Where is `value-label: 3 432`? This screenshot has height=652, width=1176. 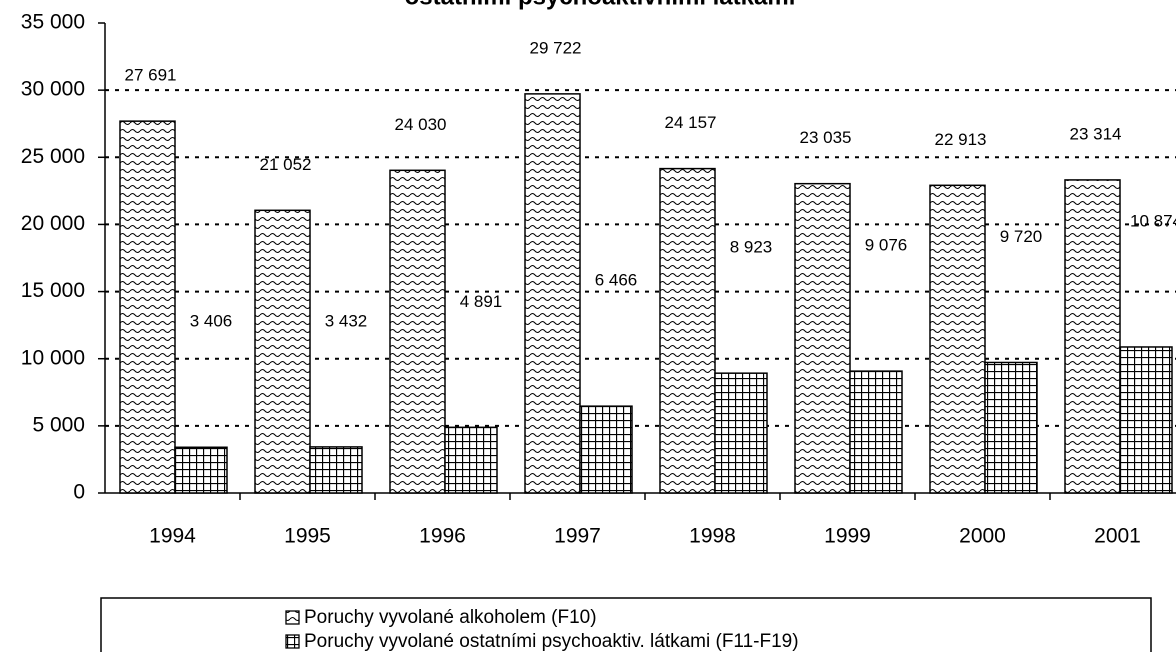 value-label: 3 432 is located at coordinates (346, 320).